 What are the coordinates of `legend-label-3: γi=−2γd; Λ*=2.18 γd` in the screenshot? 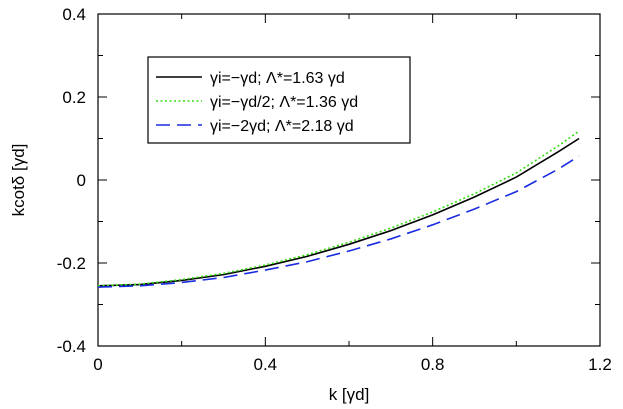 It's located at (282, 126).